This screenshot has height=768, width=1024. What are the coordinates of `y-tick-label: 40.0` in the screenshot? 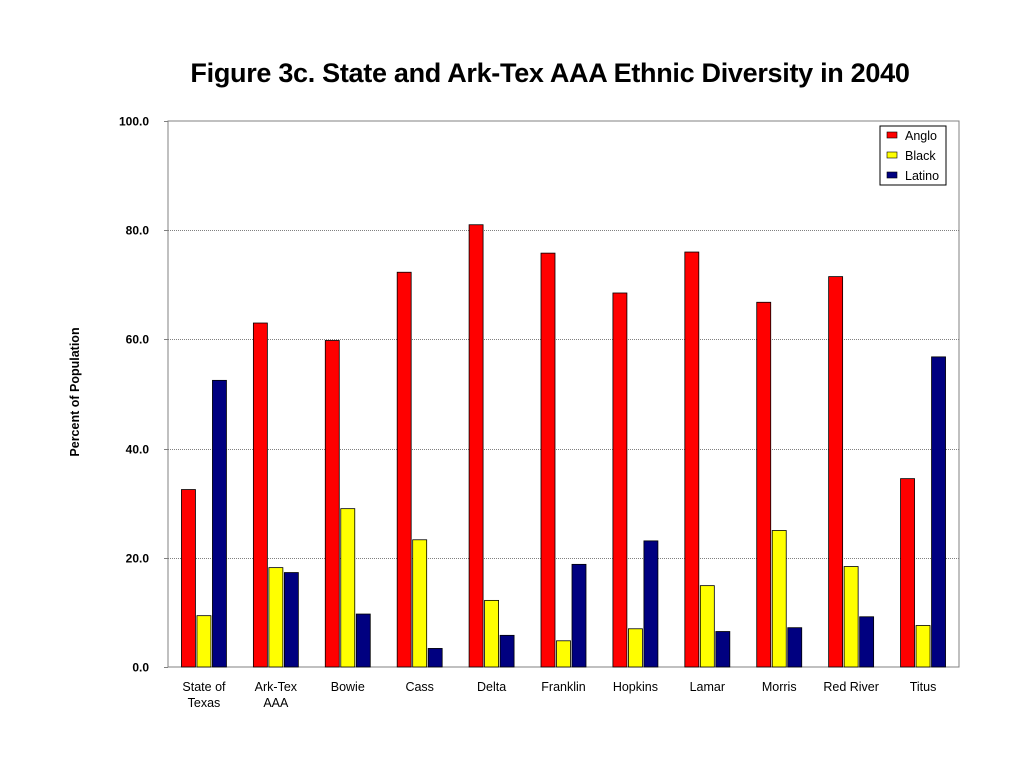 It's located at (138, 450).